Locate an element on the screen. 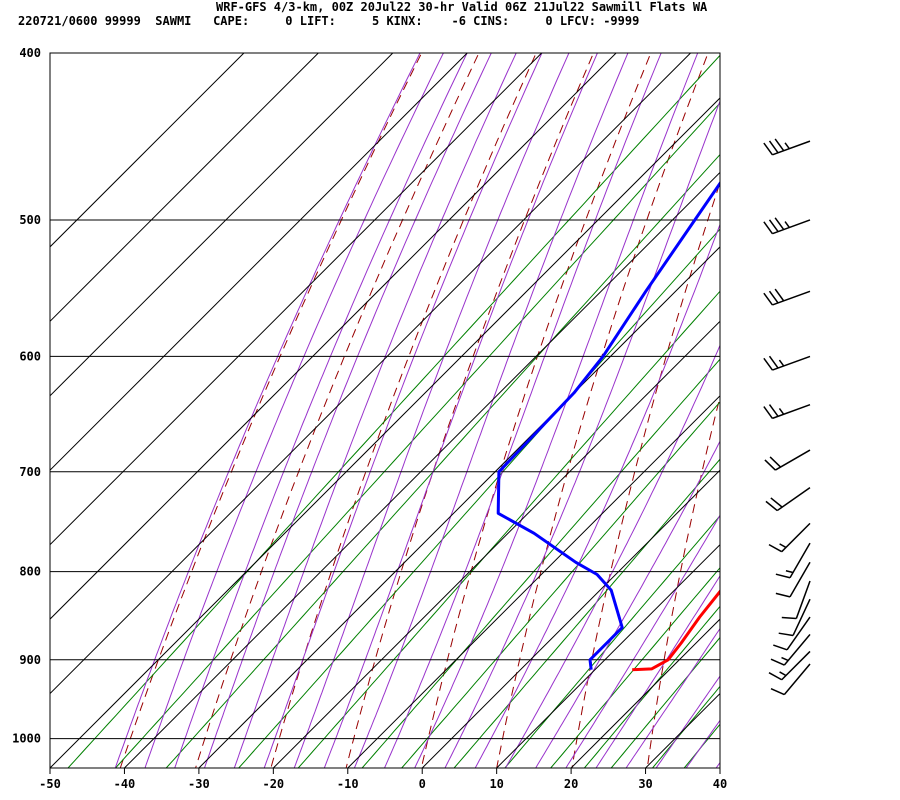 The height and width of the screenshot is (800, 900). x-tick-label: 40 is located at coordinates (720, 784).